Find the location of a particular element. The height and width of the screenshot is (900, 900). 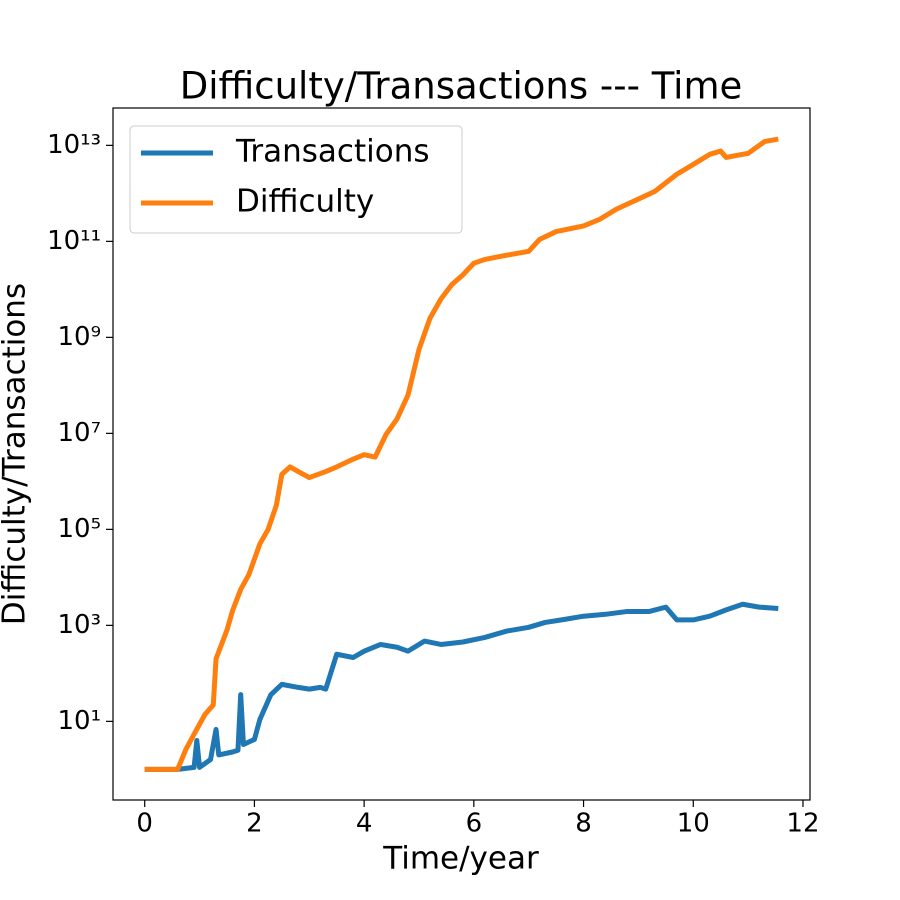

y-tick-label: 10³ is located at coordinates (79, 625).